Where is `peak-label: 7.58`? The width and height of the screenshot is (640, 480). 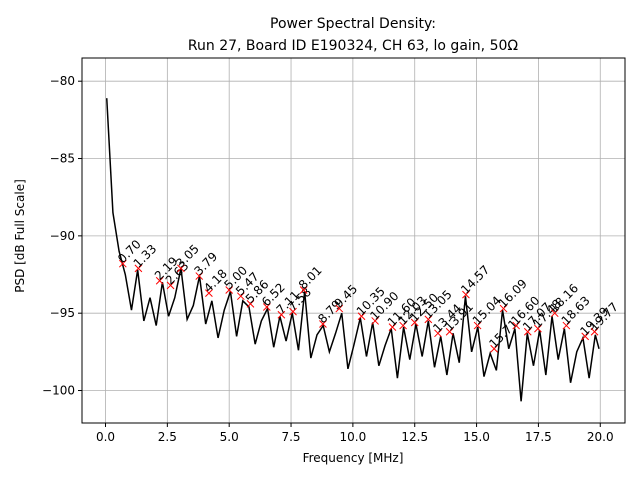 peak-label: 7.58 is located at coordinates (299, 299).